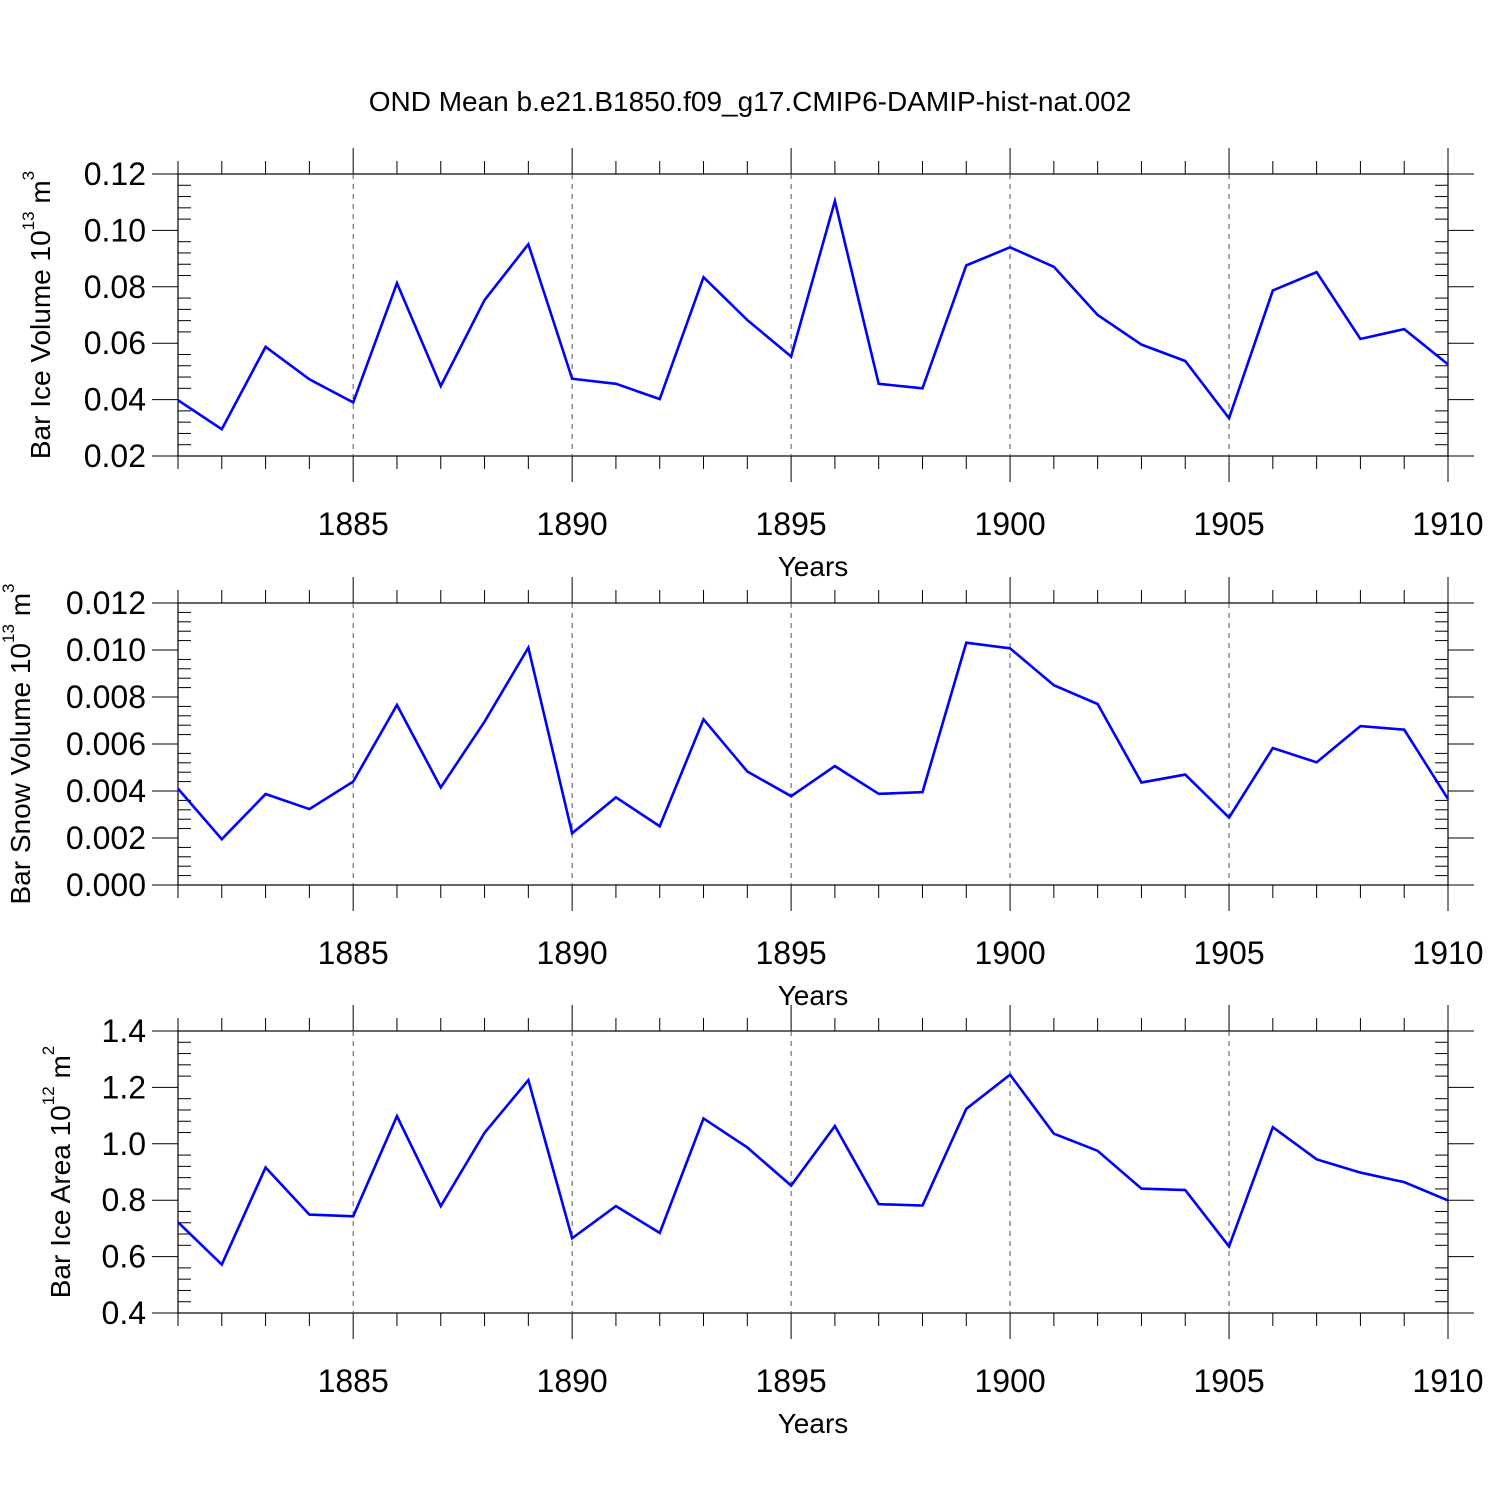 This screenshot has width=1500, height=1500. Describe the element at coordinates (48, 1050) in the screenshot. I see `y-axis-title-unit-exponent: 2` at that location.